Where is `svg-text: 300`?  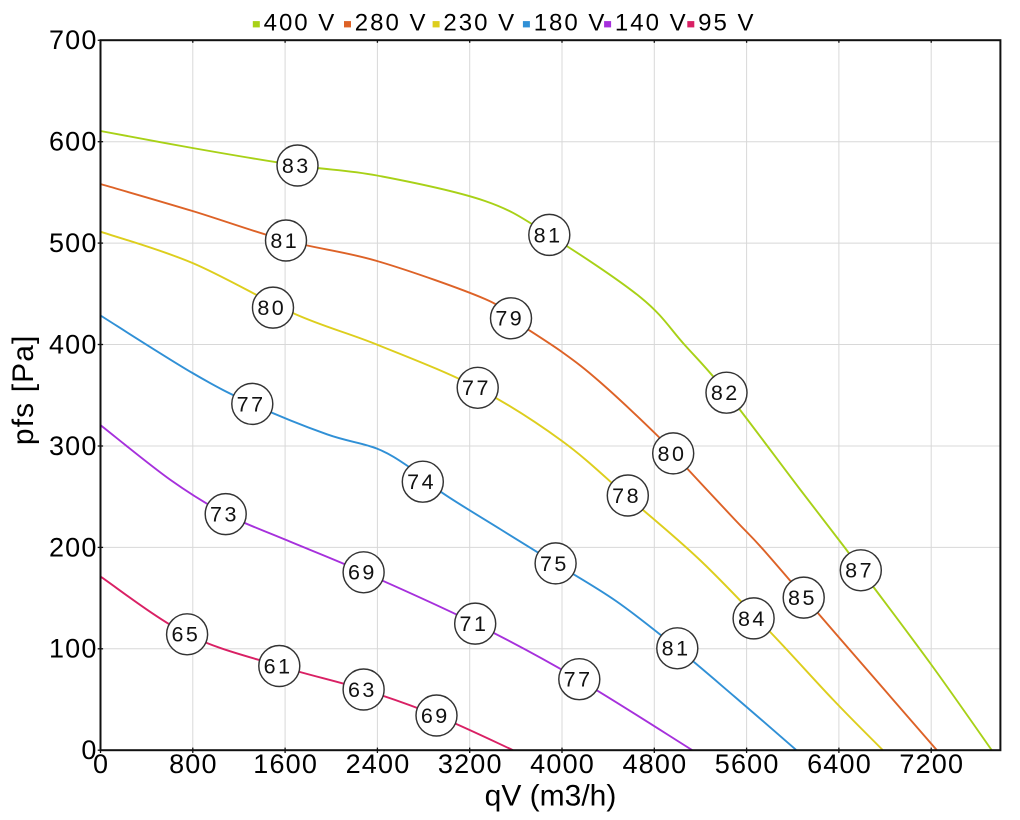
svg-text: 300 is located at coordinates (73, 446).